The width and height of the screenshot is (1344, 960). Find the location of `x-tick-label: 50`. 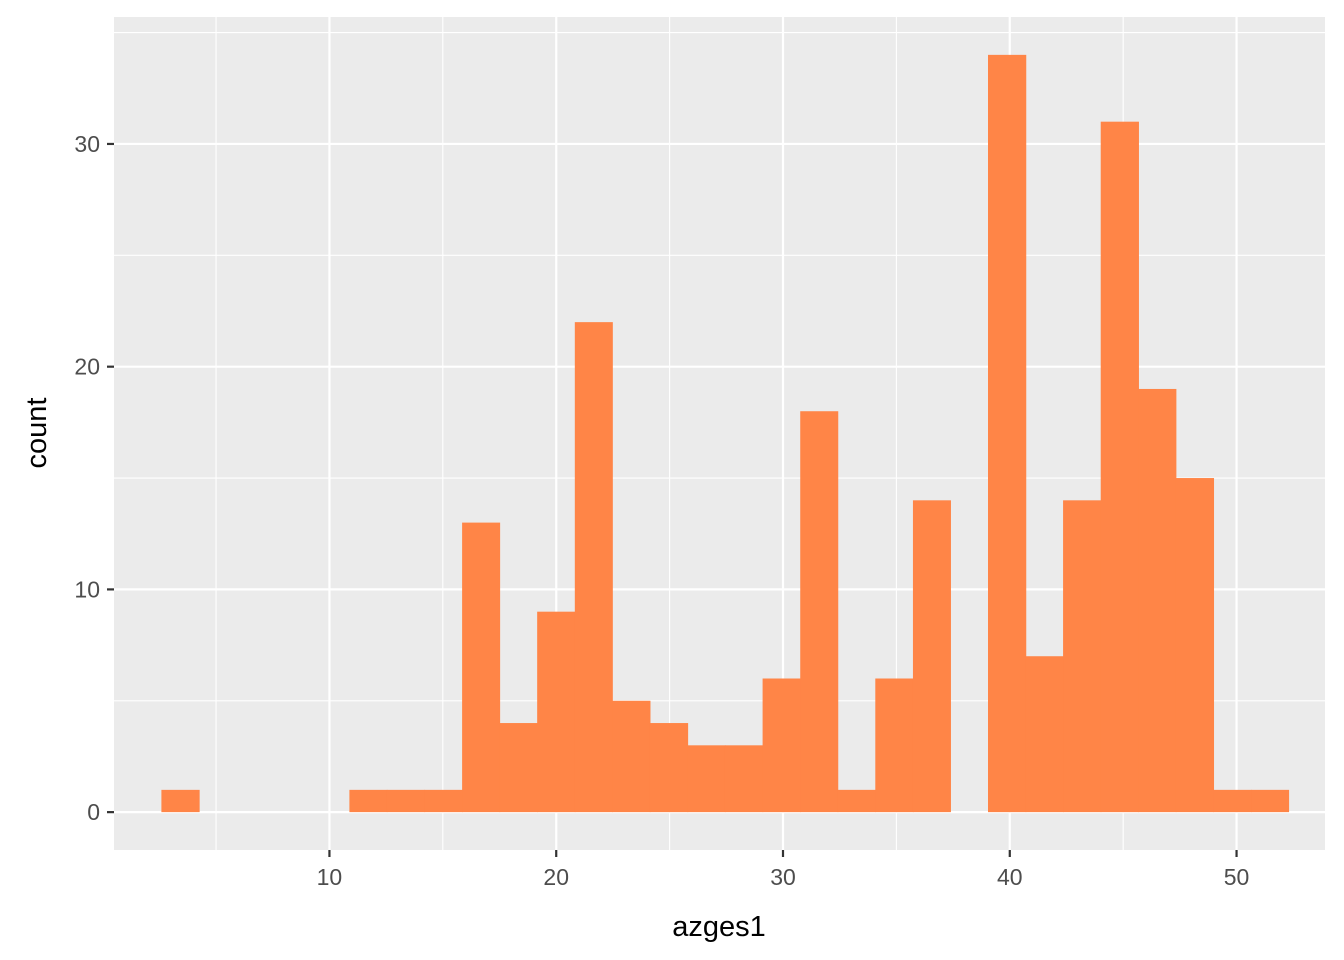

x-tick-label: 50 is located at coordinates (1237, 877).